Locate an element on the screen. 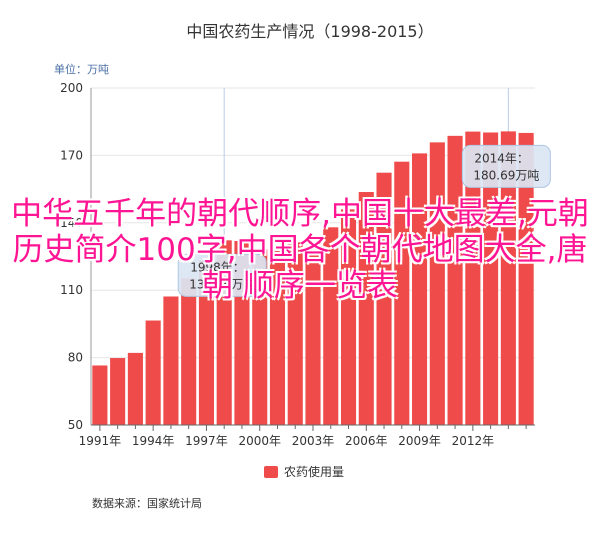 The width and height of the screenshot is (600, 533). bar-1991年 is located at coordinates (100, 395).